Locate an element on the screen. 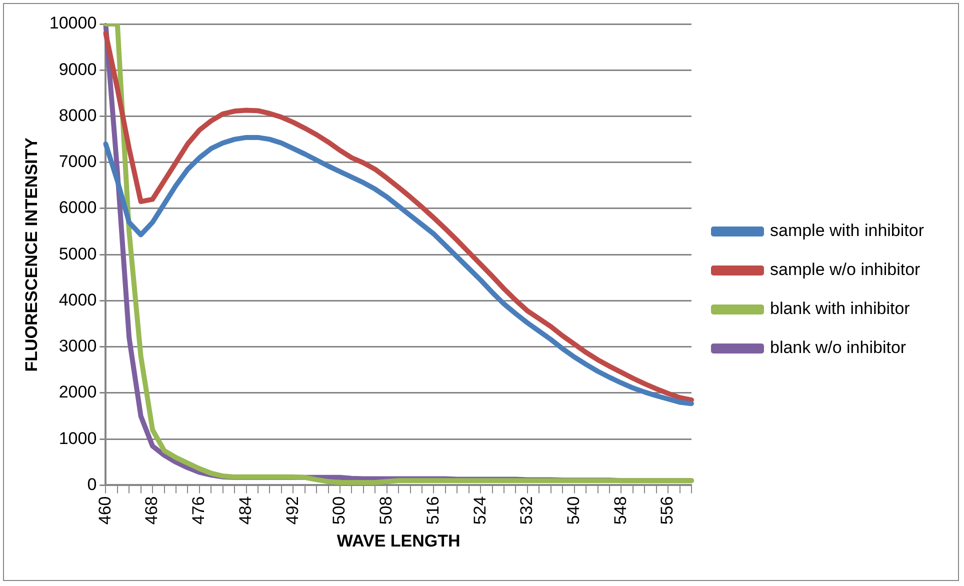 This screenshot has height=586, width=964. y-tick-label: 0 is located at coordinates (92, 484).